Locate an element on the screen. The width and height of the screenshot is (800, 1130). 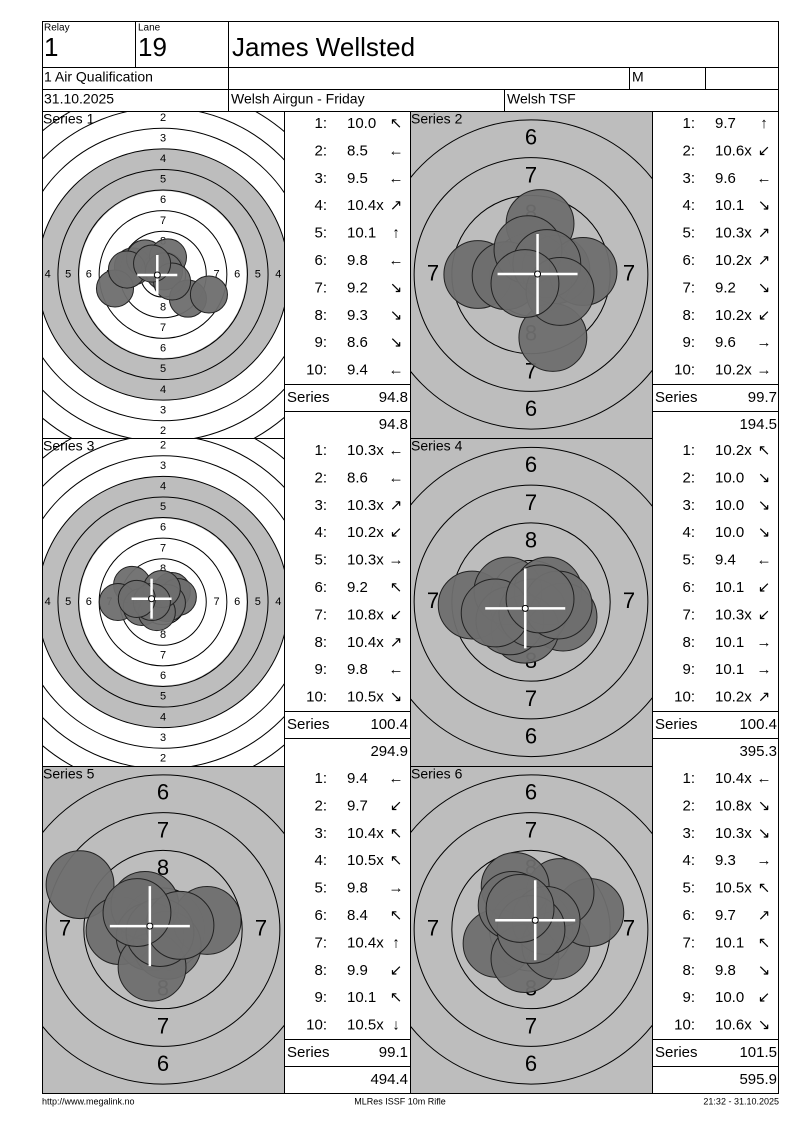
shot-number: 2: is located at coordinates (688, 477).